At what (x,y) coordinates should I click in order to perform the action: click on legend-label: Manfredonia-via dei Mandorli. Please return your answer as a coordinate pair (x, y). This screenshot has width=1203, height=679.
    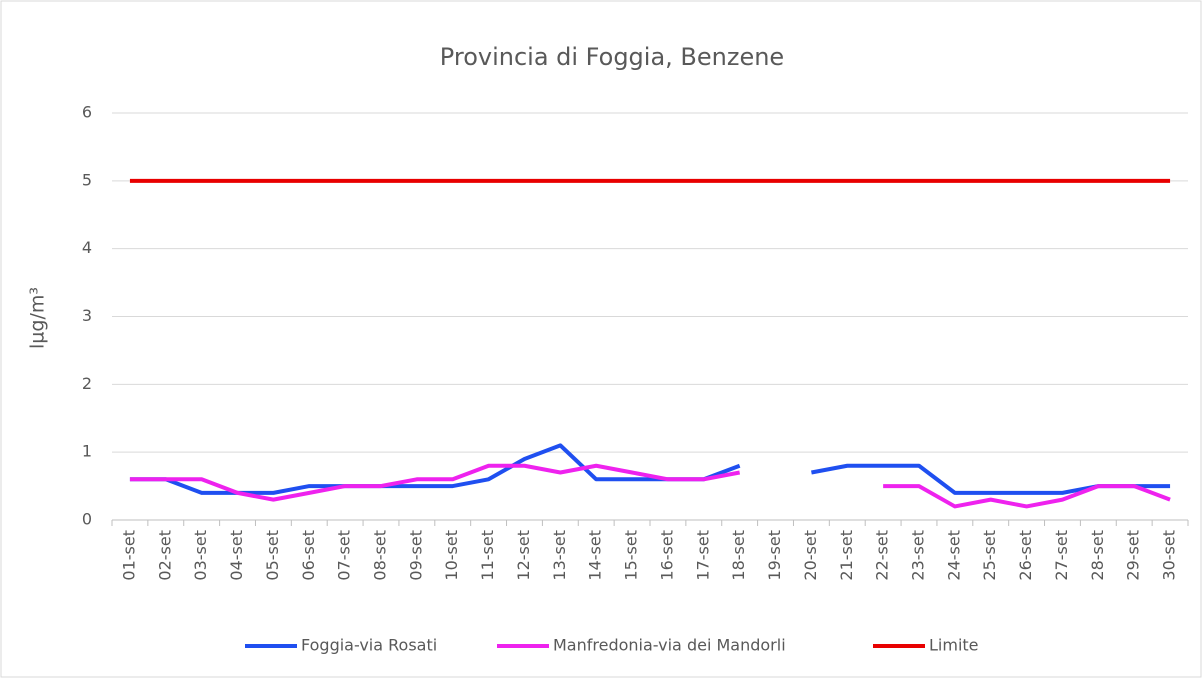
    Looking at the image, I should click on (669, 645).